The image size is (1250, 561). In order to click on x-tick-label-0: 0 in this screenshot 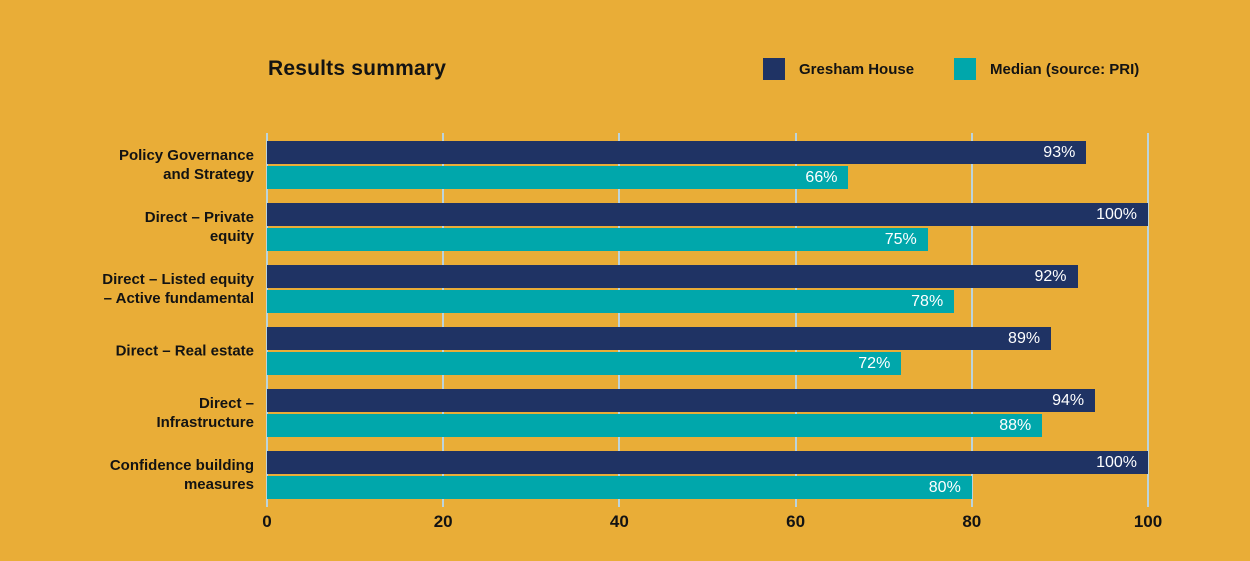, I will do `click(267, 521)`.